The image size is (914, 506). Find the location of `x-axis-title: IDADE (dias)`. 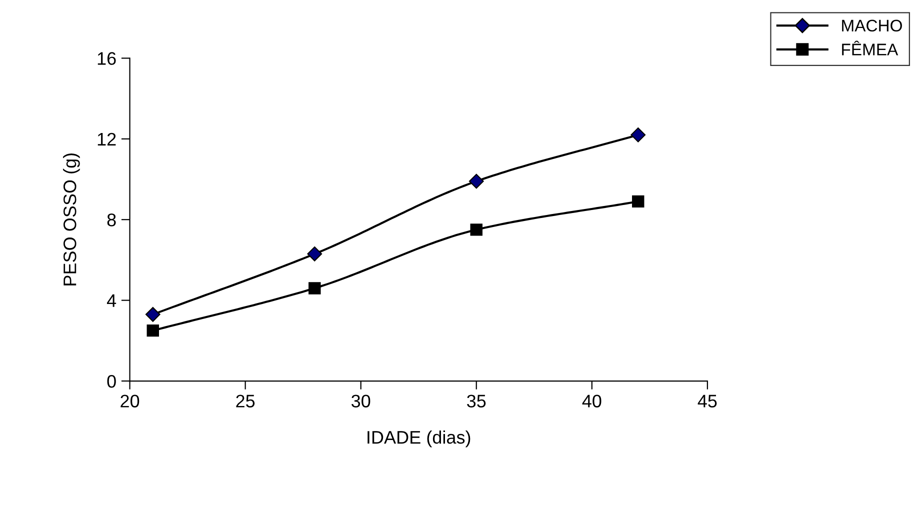

x-axis-title: IDADE (dias) is located at coordinates (419, 439).